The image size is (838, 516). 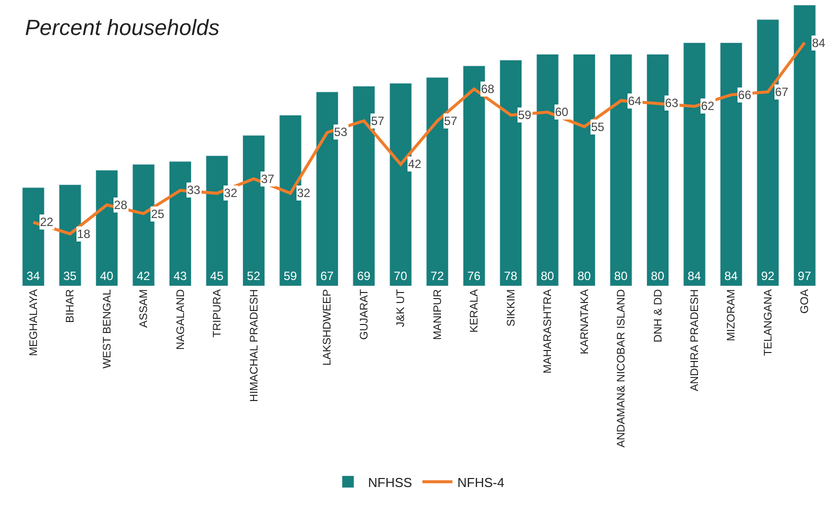 What do you see at coordinates (121, 205) in the screenshot?
I see `data-label: 28` at bounding box center [121, 205].